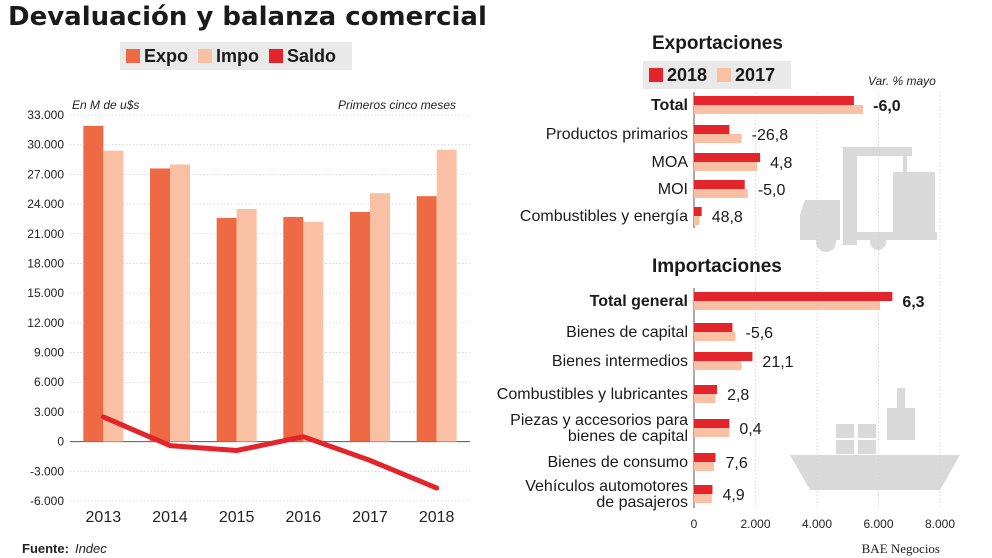 The height and width of the screenshot is (558, 992). I want to click on var-label: -6,0, so click(887, 106).